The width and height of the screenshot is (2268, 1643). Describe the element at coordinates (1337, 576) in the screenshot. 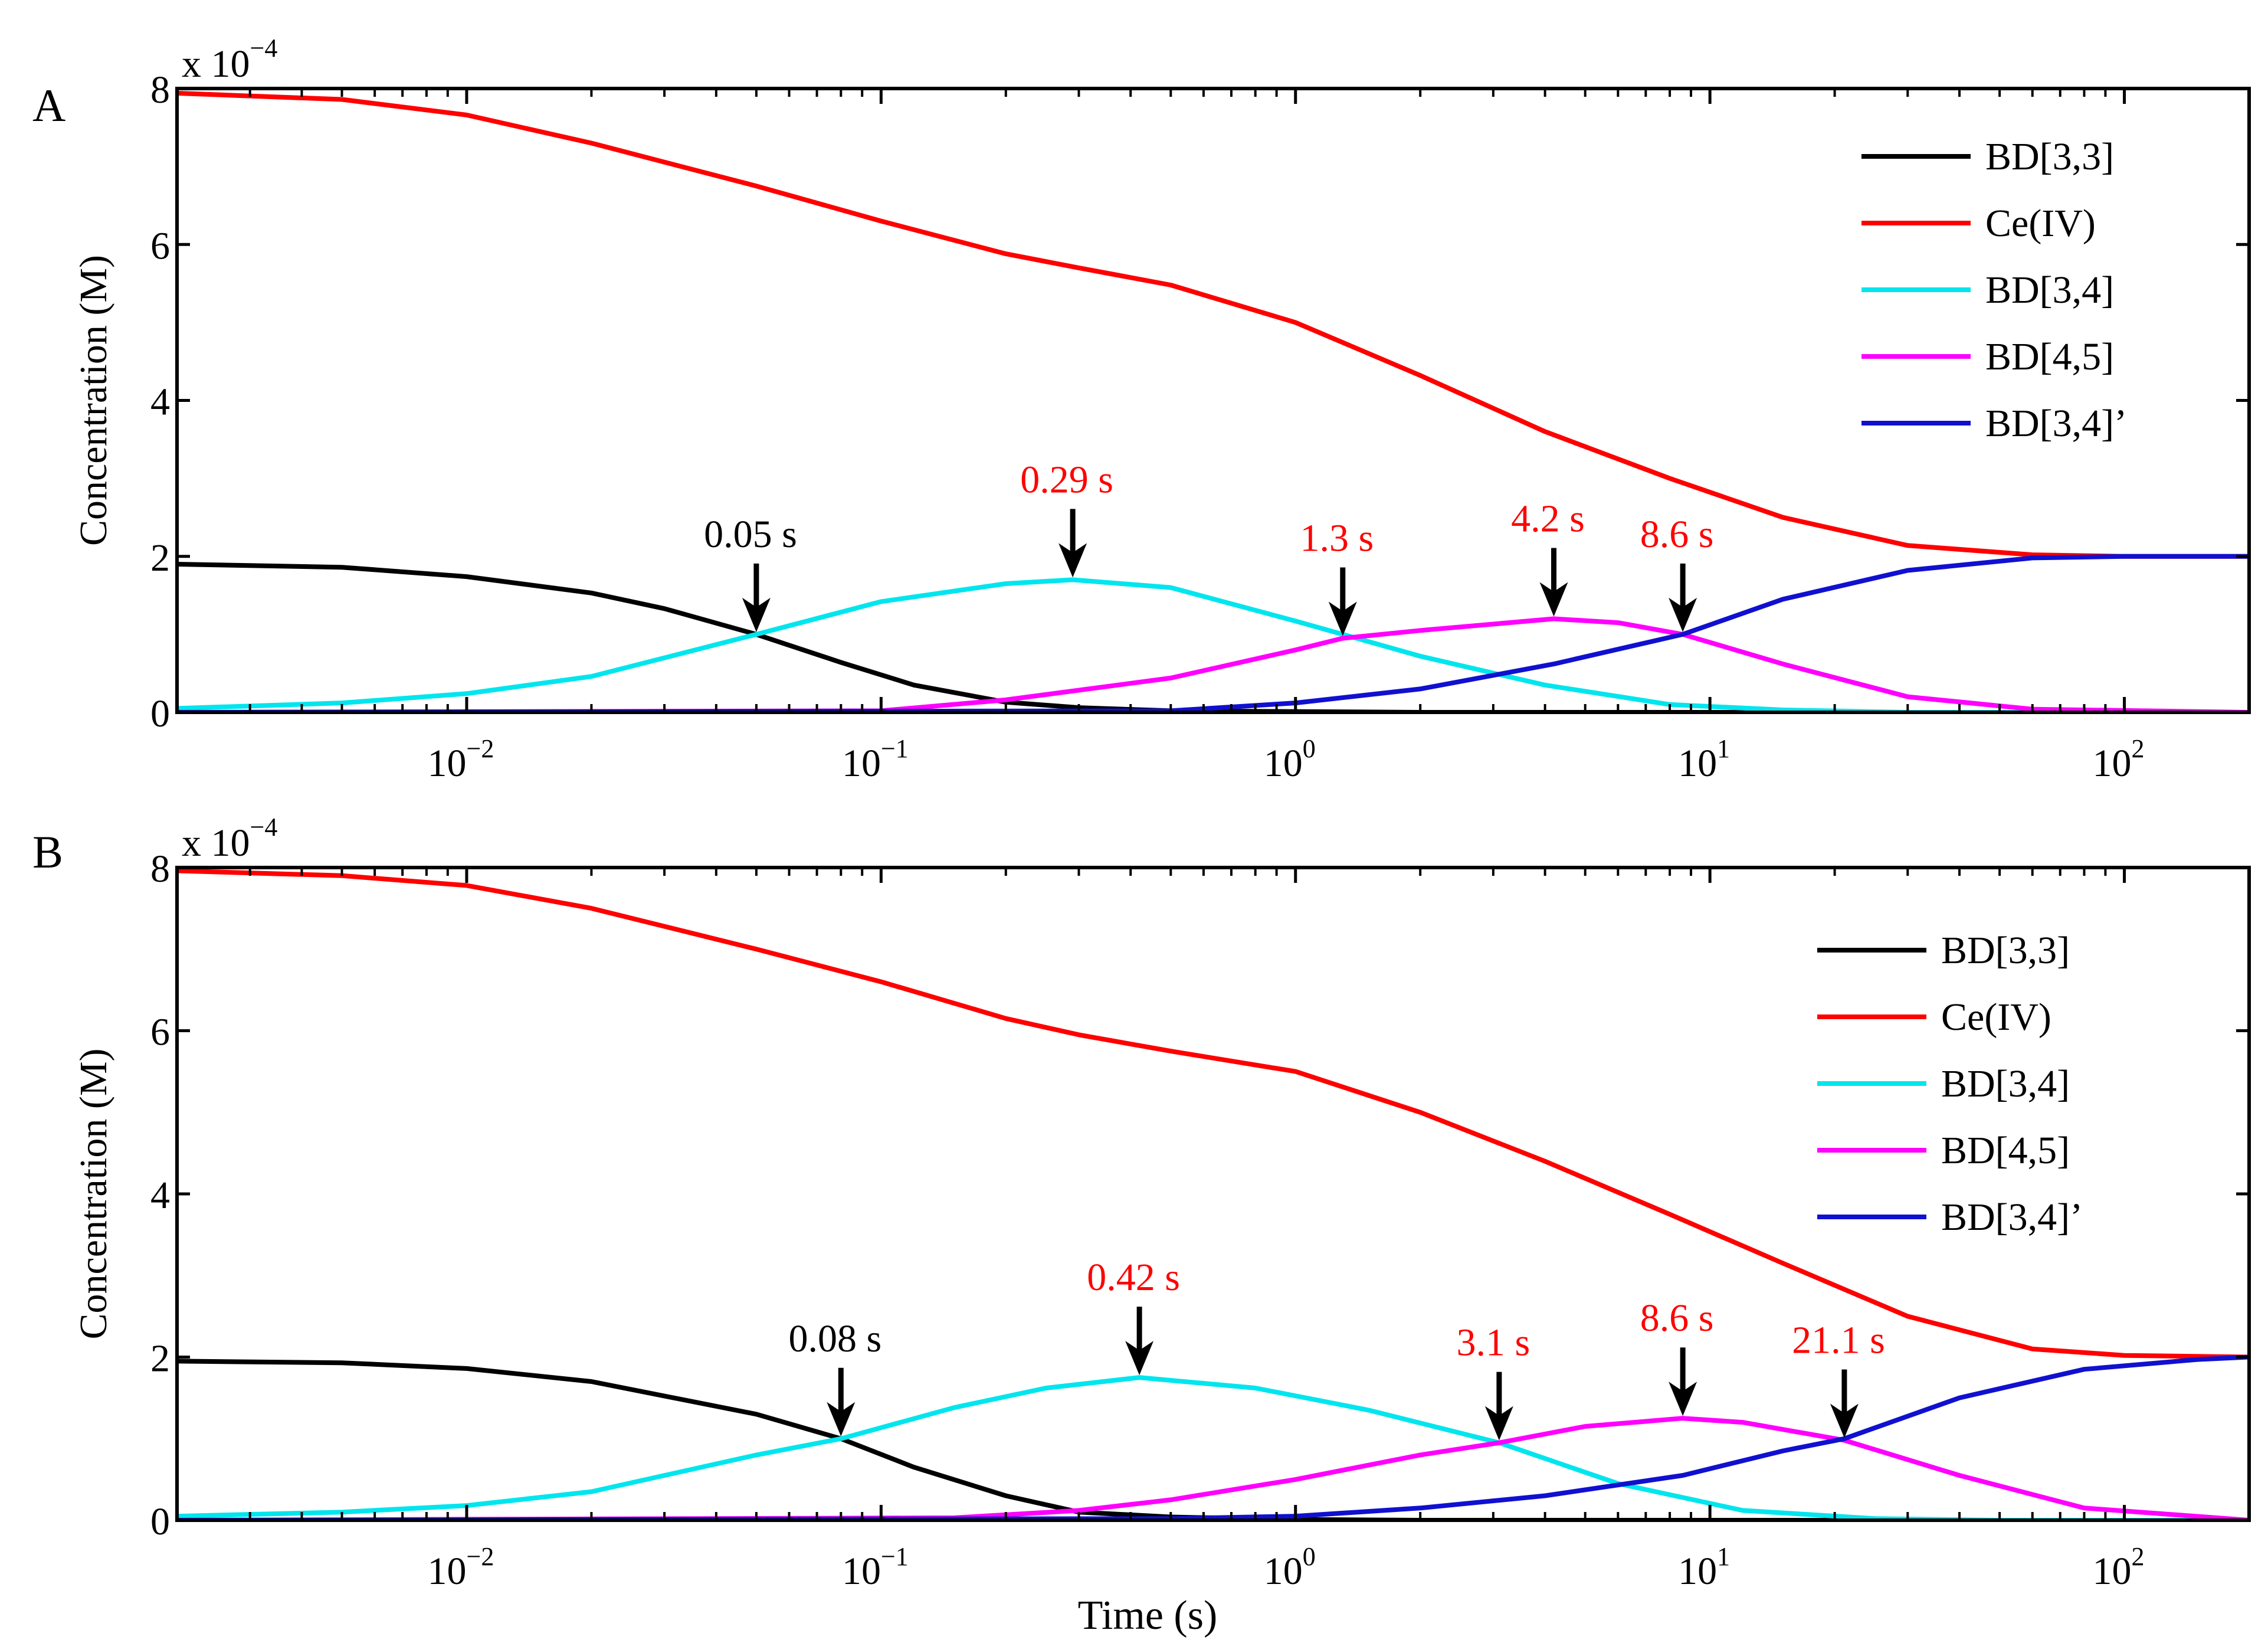

I see `annotation-1-3-s: 1.3 s` at that location.